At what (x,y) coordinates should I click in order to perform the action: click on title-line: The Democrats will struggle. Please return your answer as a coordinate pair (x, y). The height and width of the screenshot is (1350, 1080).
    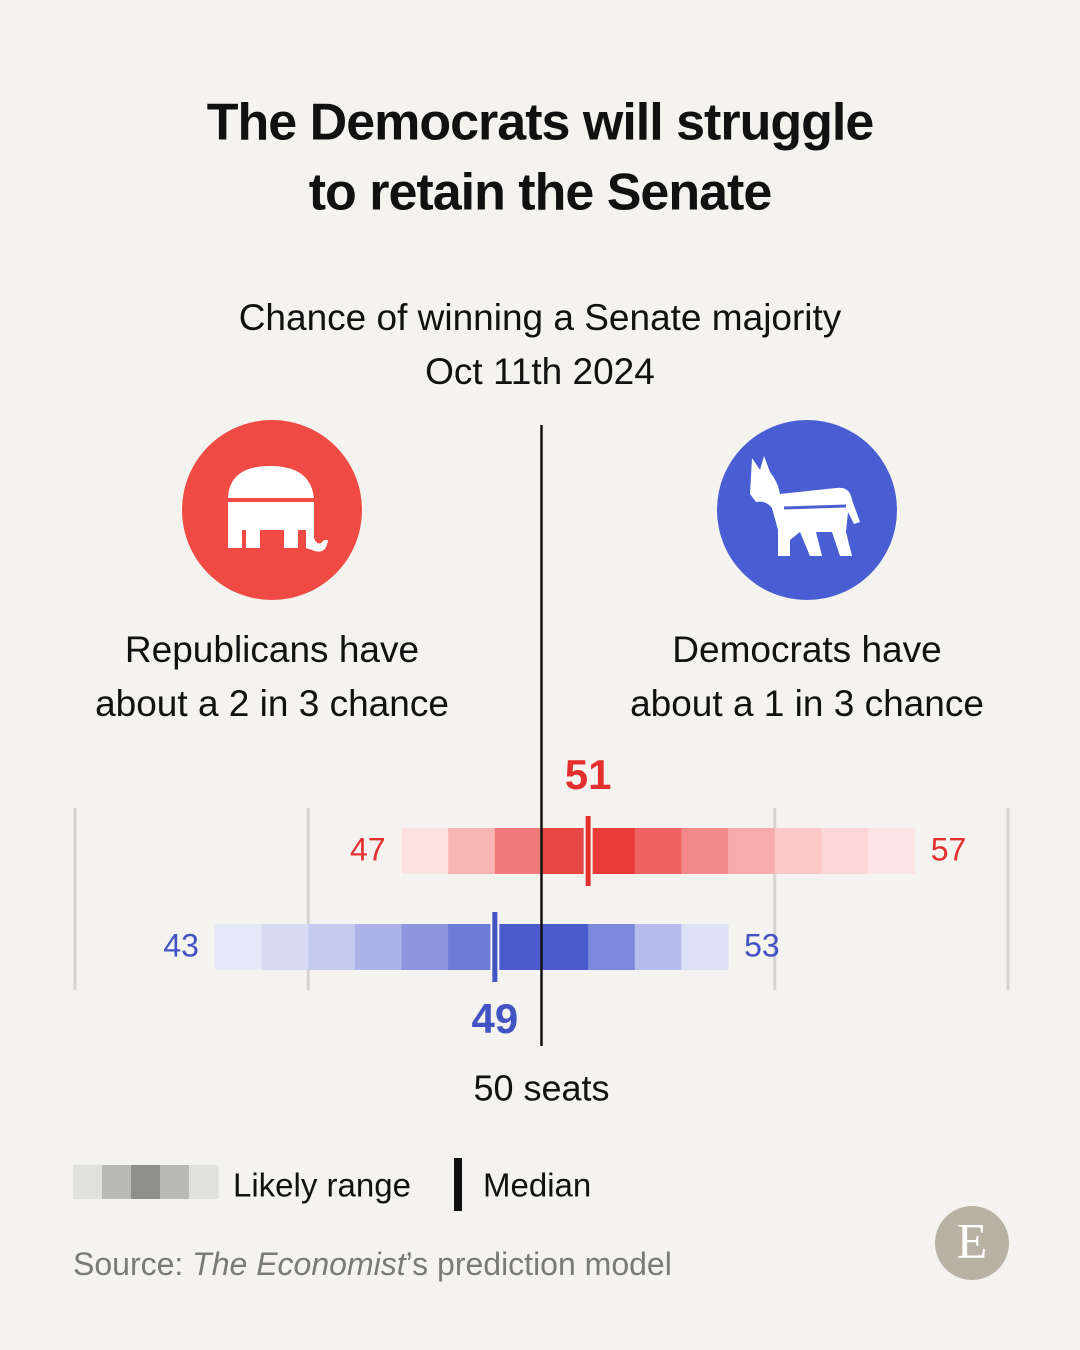
    Looking at the image, I should click on (540, 123).